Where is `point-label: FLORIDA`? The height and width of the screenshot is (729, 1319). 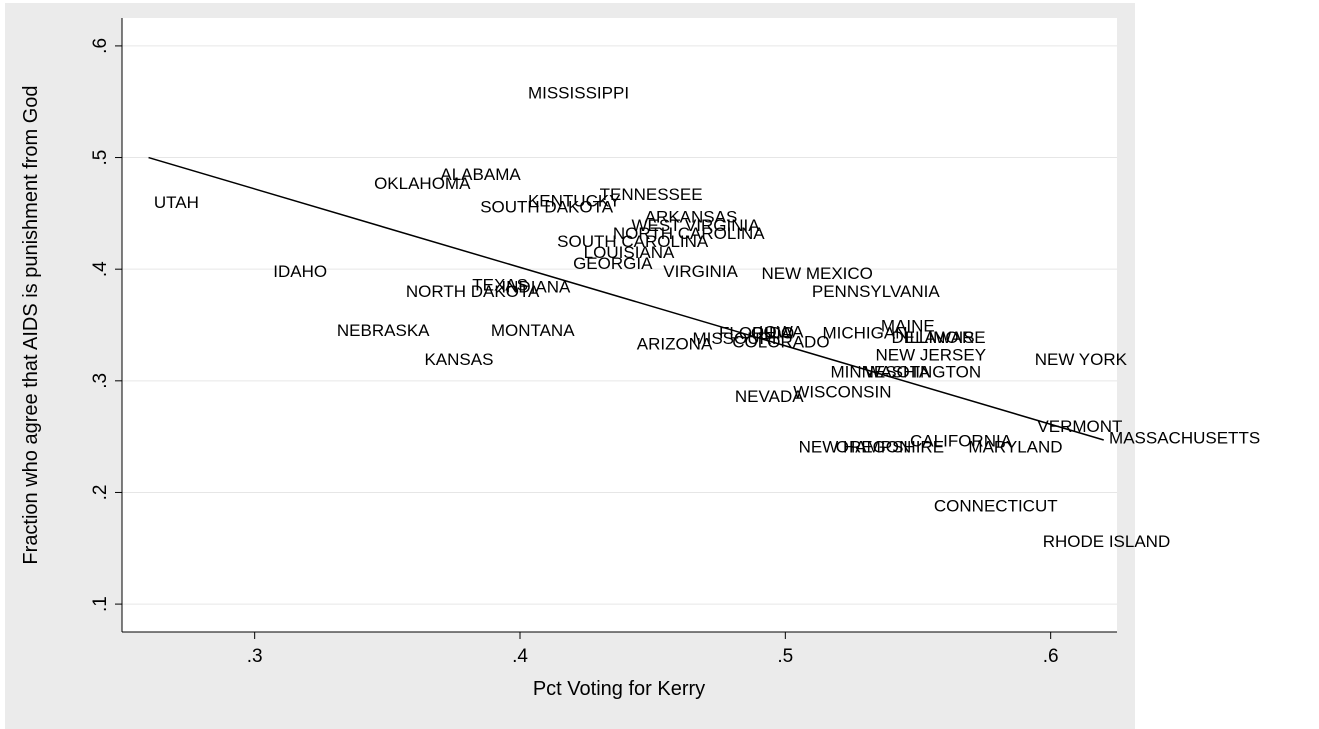
point-label: FLORIDA is located at coordinates (756, 332).